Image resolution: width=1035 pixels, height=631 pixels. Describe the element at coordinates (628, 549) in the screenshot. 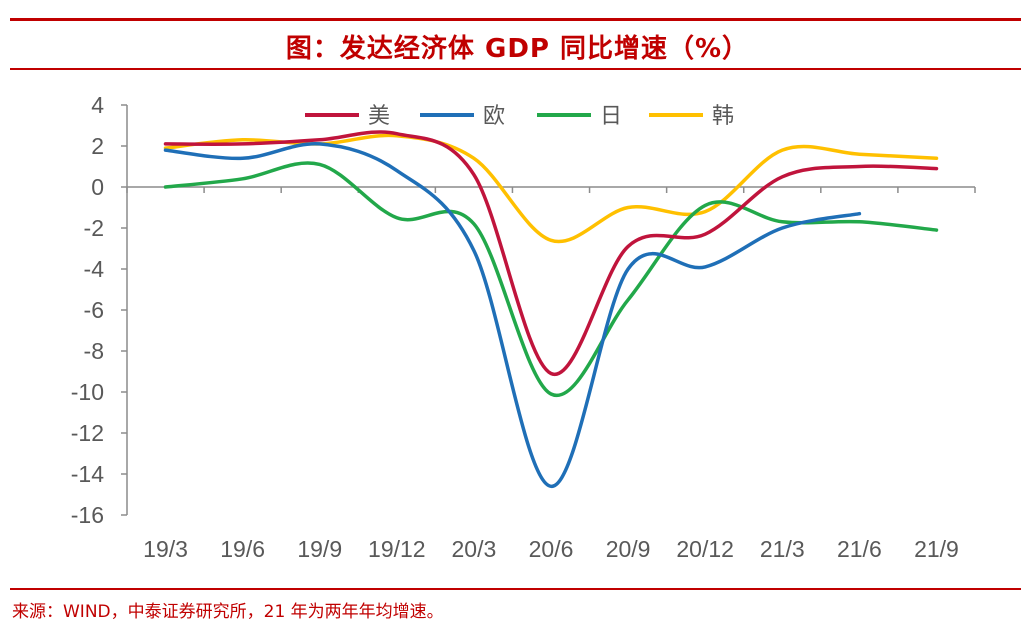

I see `x-tick-label: 20/9` at that location.